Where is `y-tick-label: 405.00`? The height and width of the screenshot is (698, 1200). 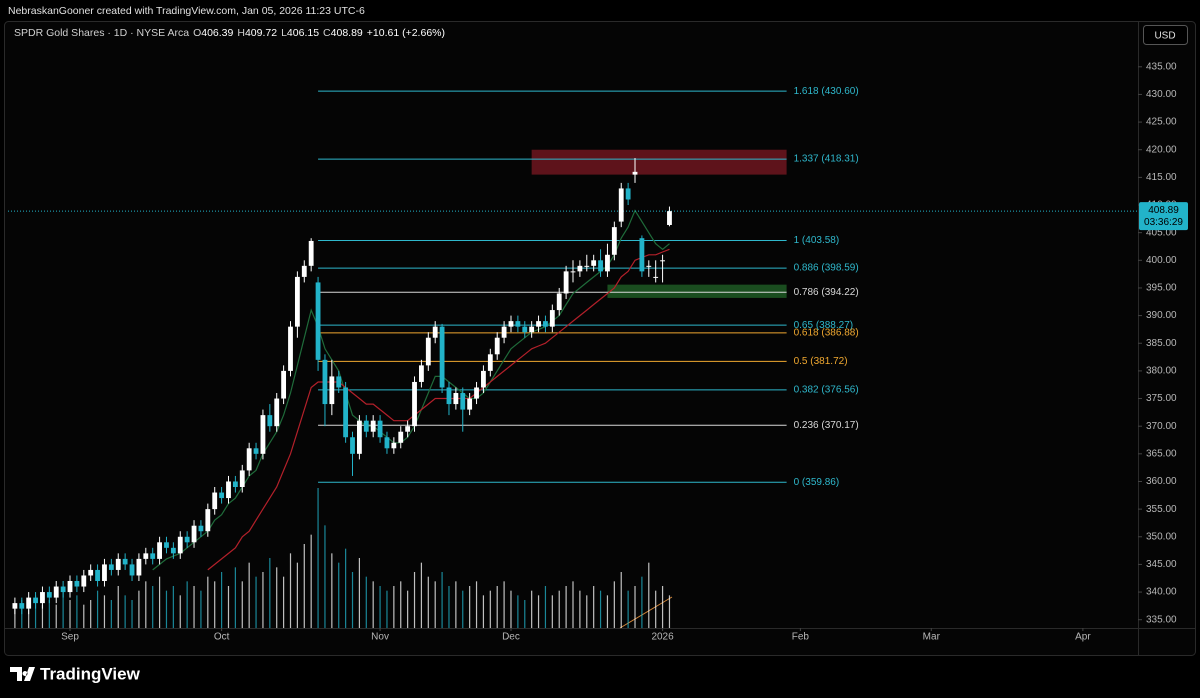 y-tick-label: 405.00 is located at coordinates (1161, 232).